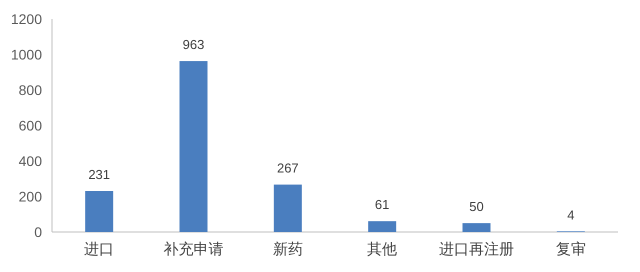 Image resolution: width=640 pixels, height=272 pixels. What do you see at coordinates (38, 232) in the screenshot?
I see `y-tick-label: 0` at bounding box center [38, 232].